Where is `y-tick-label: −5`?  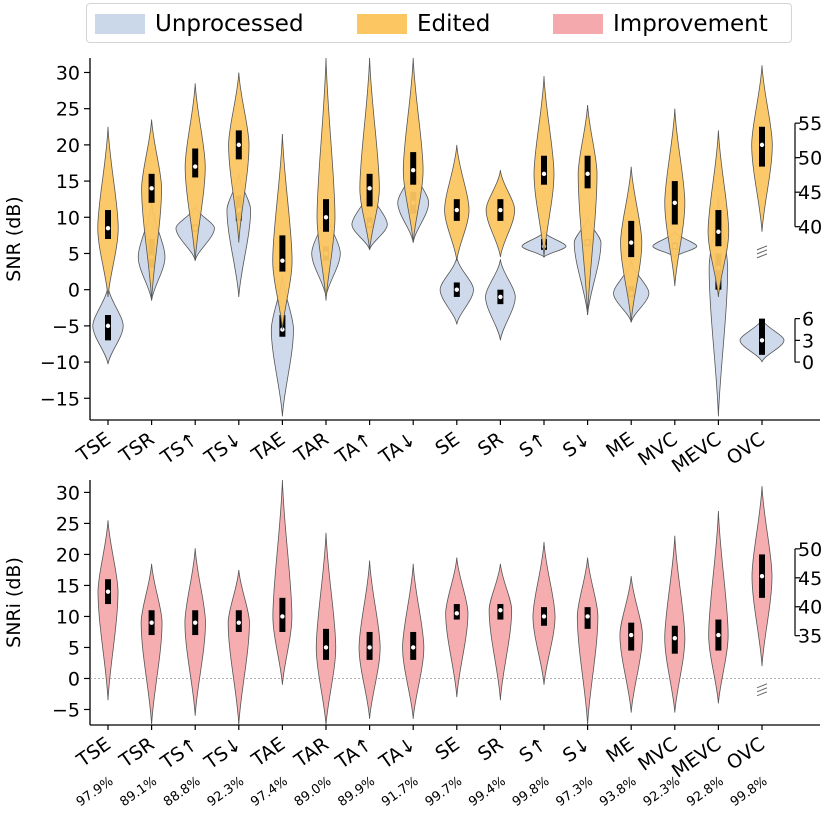 y-tick-label: −5 is located at coordinates (66, 327).